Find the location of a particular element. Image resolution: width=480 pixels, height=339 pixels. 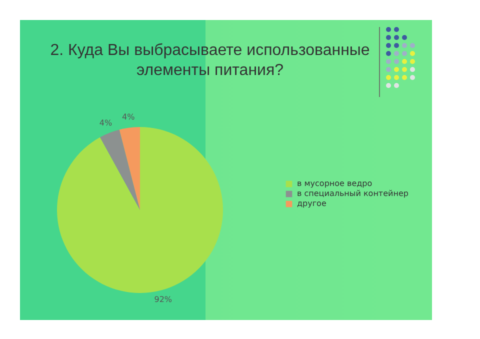

chart-title: 2. Куда Вы выбрасываете использованные элементы питания? is located at coordinates (210, 60).